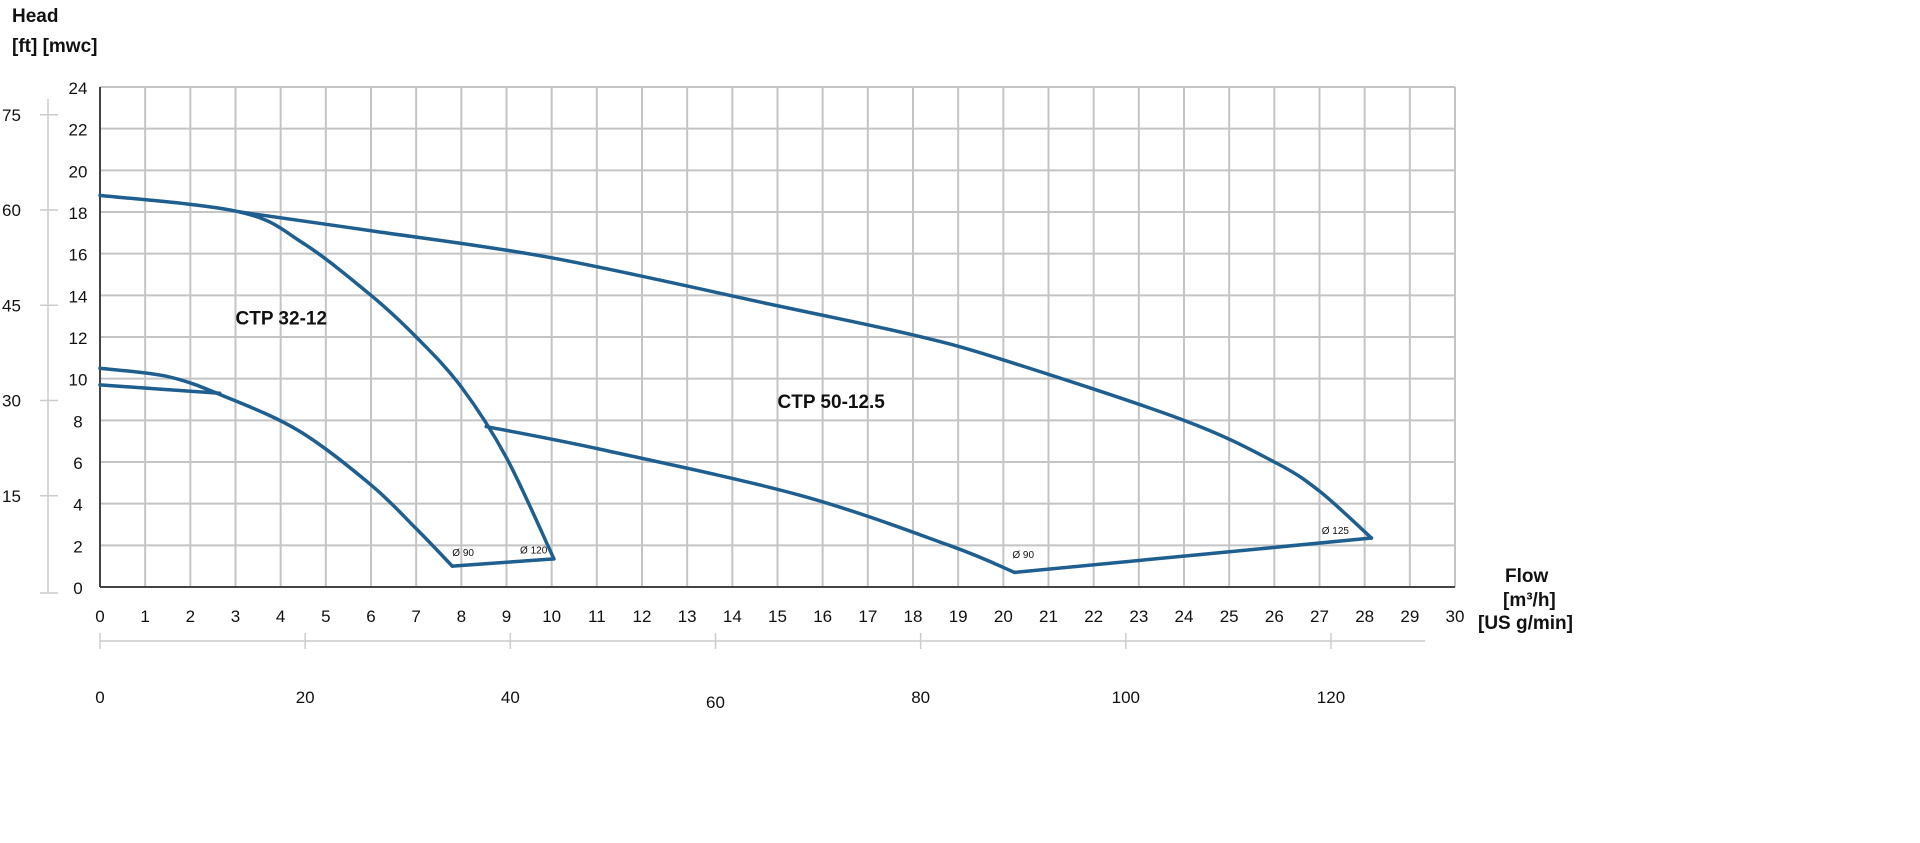 The height and width of the screenshot is (843, 1920). I want to click on x-tick-label: 6, so click(370, 616).